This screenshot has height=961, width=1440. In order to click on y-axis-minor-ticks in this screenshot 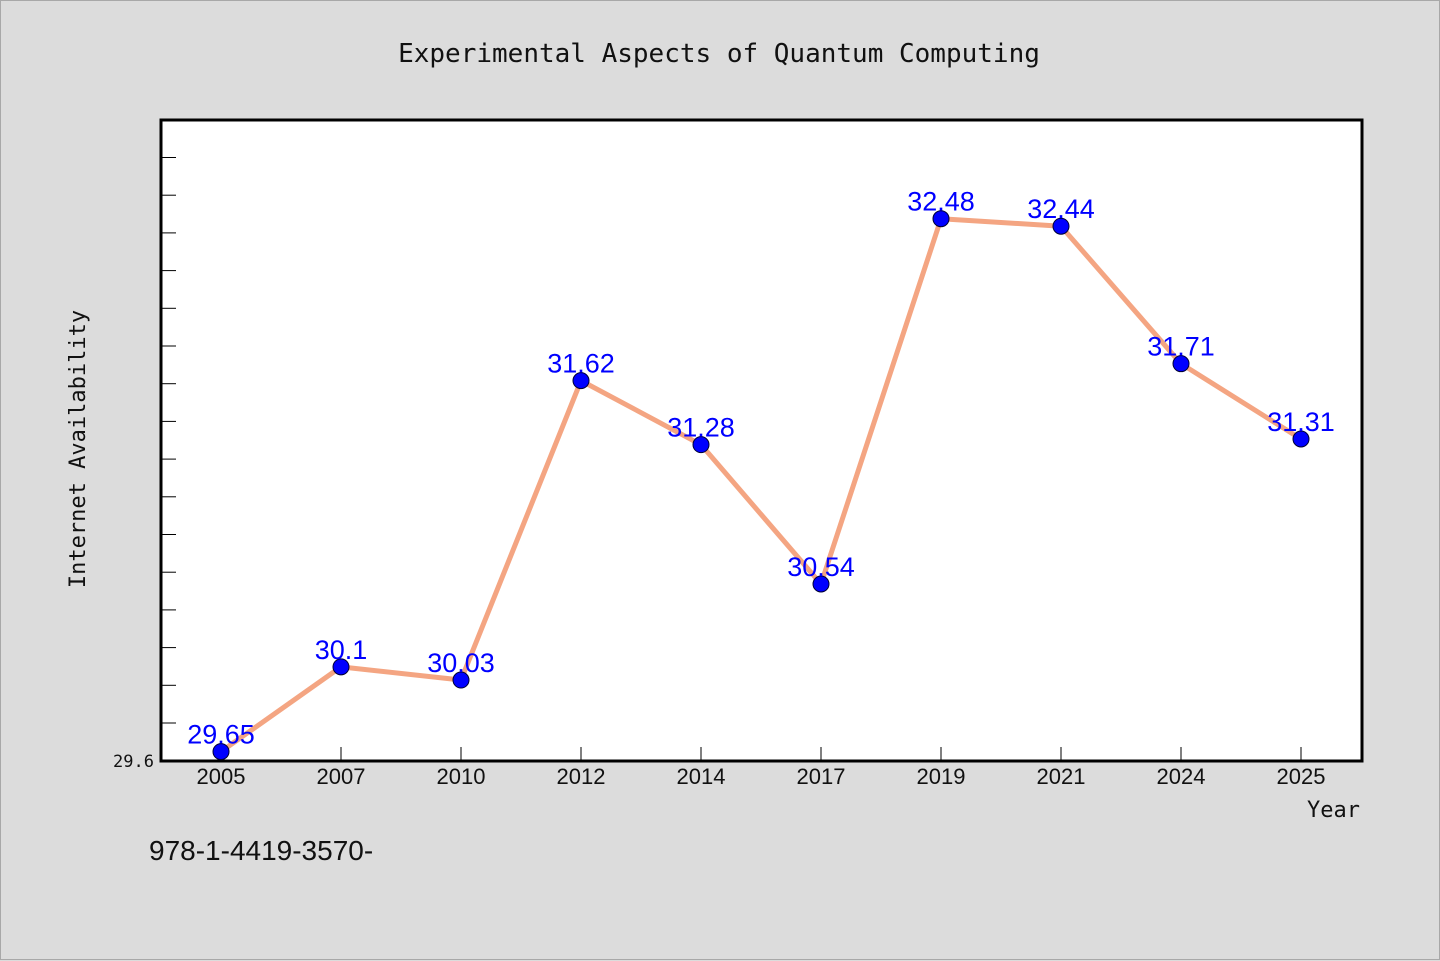, I will do `click(168, 440)`.